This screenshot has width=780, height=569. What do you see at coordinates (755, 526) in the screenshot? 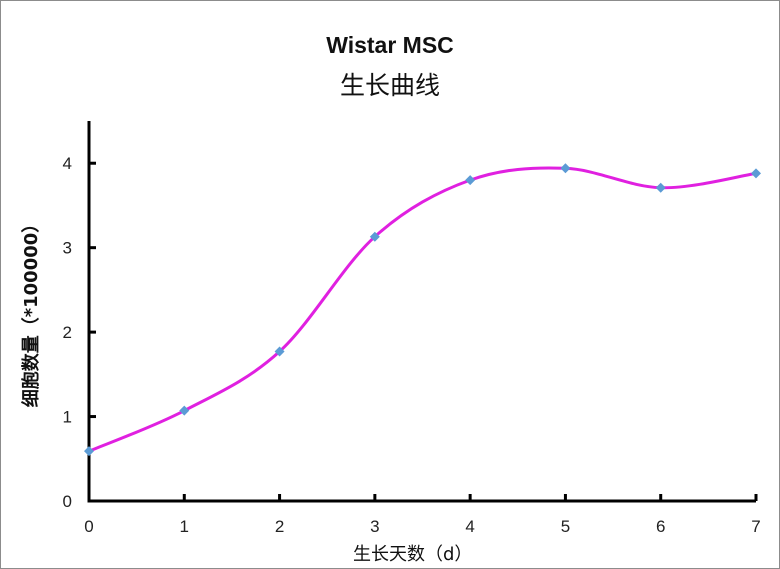
I see `x-tick-label: 7` at bounding box center [755, 526].